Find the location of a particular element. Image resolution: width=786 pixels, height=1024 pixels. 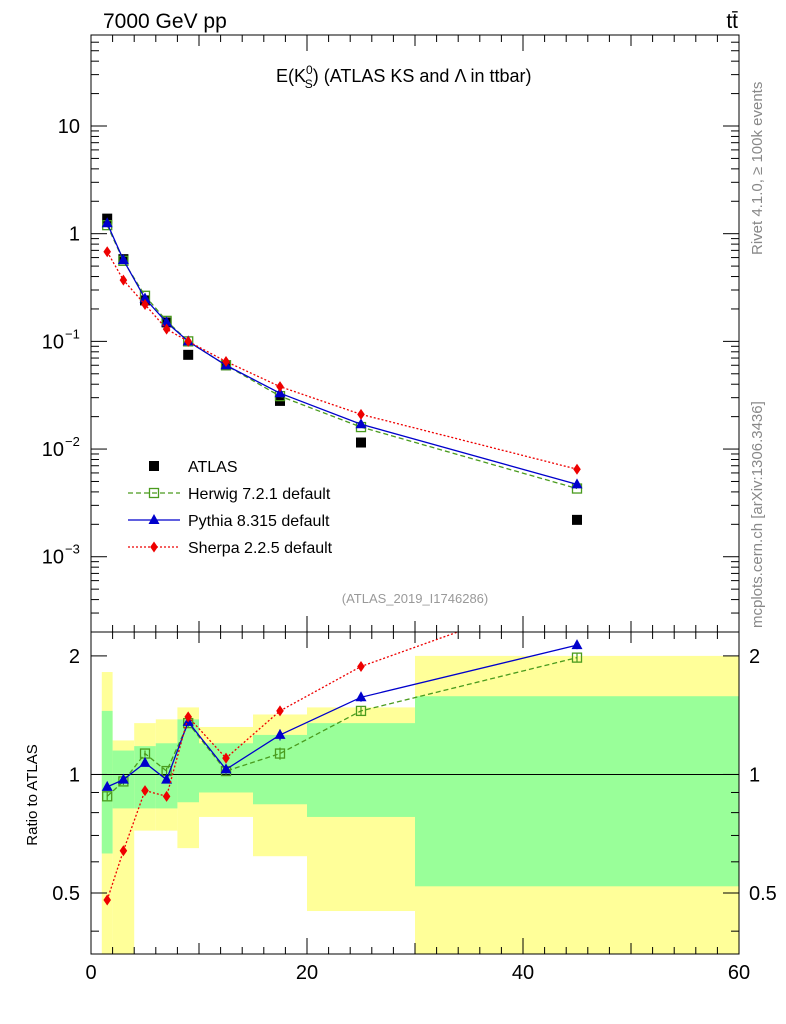

legend-label: Sherpa 2.2.5 default is located at coordinates (260, 548).